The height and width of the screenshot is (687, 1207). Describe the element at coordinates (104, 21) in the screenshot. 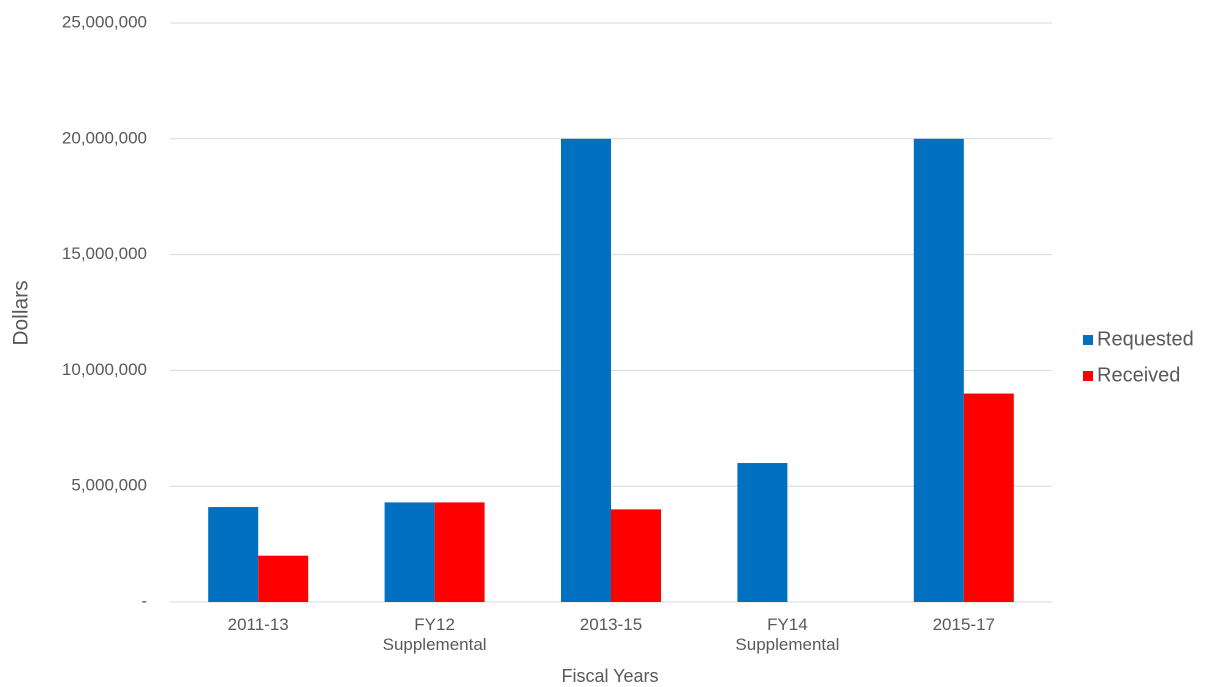

I see `y-tick-label: 25,000,000` at that location.